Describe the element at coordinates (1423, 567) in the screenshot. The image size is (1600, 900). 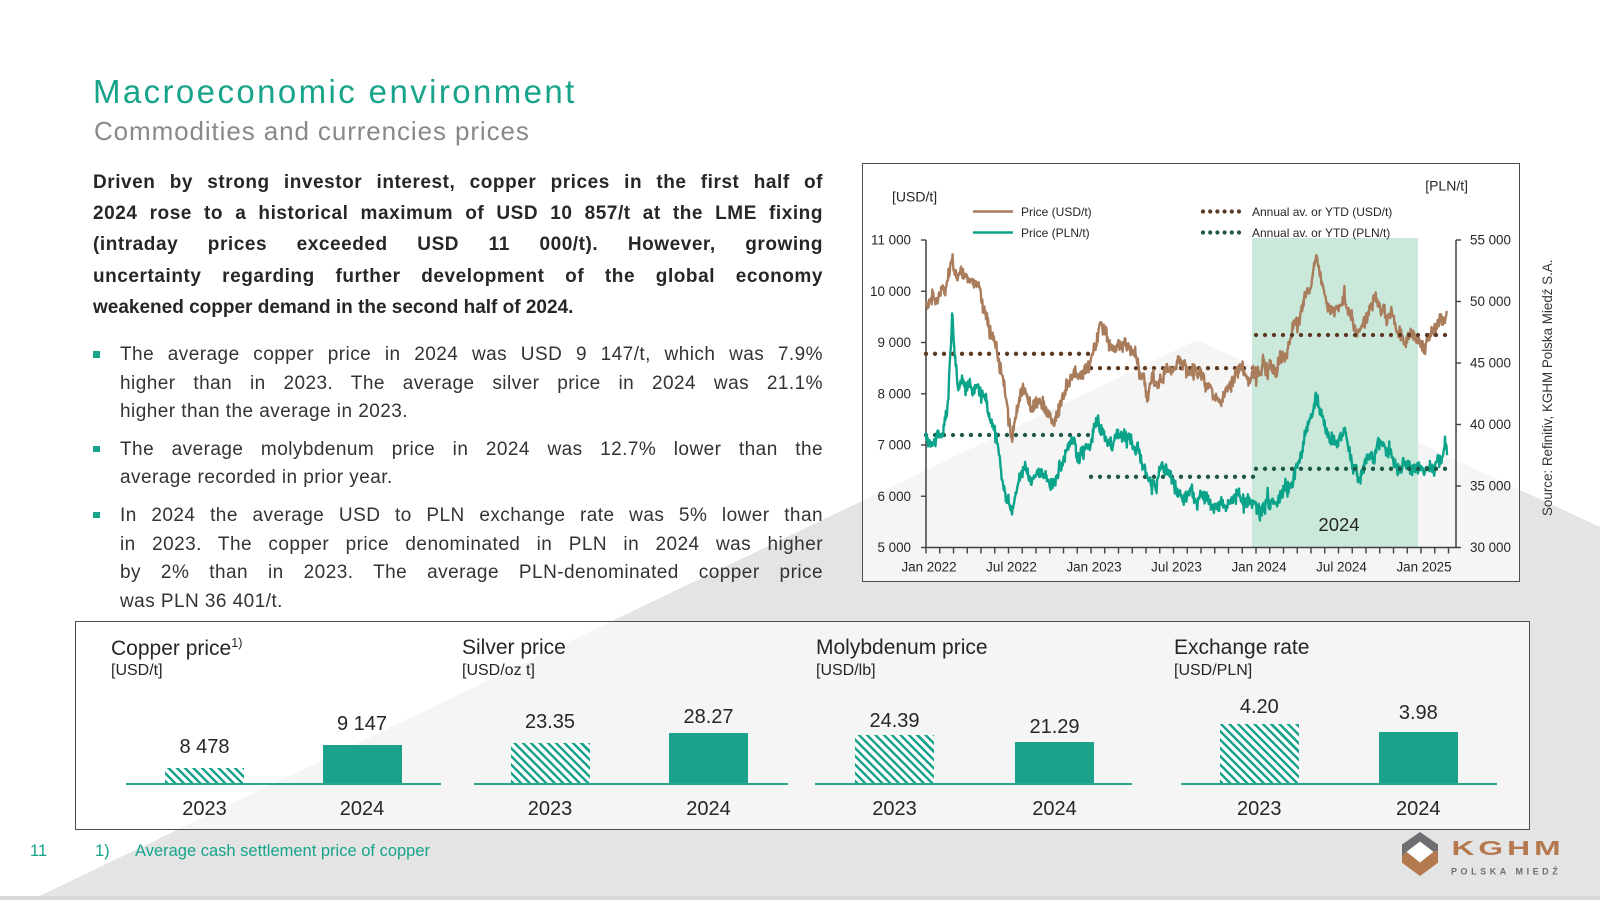
I see `svg-text: Jan 2025` at that location.